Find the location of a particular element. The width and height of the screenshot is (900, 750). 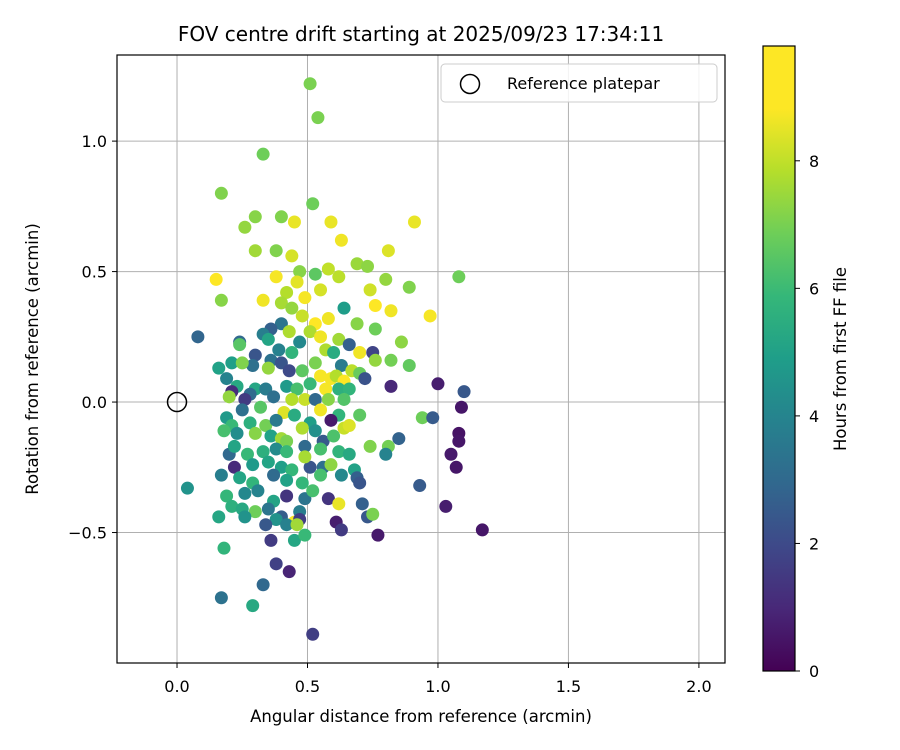

x-tick-label: 1.0 is located at coordinates (437, 686).